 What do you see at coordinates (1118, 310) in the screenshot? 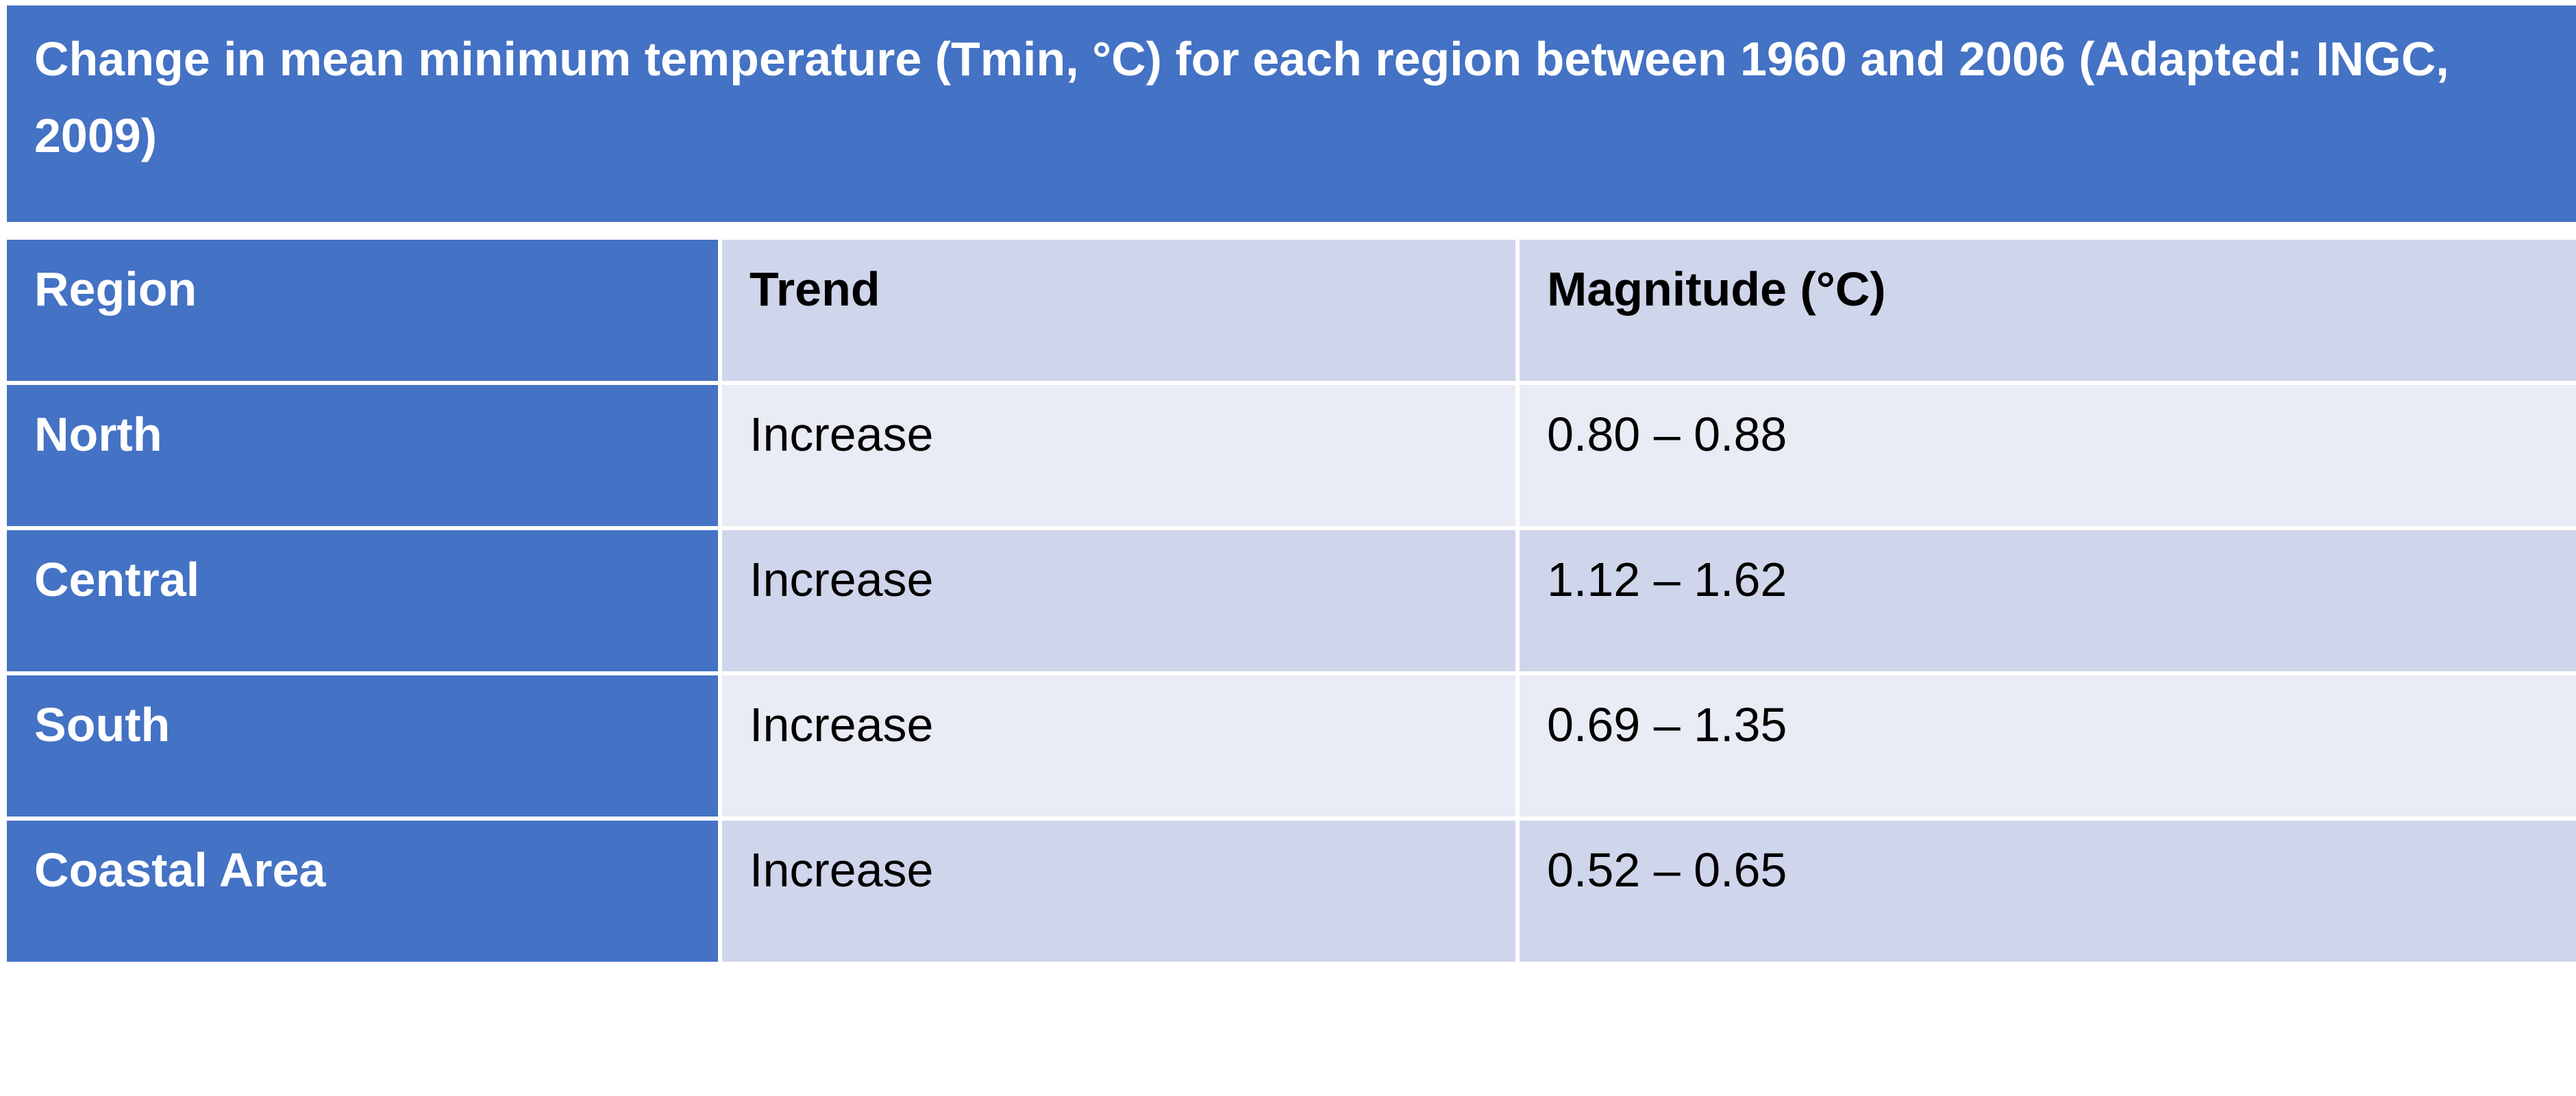
I see `header-trend: Trend` at bounding box center [1118, 310].